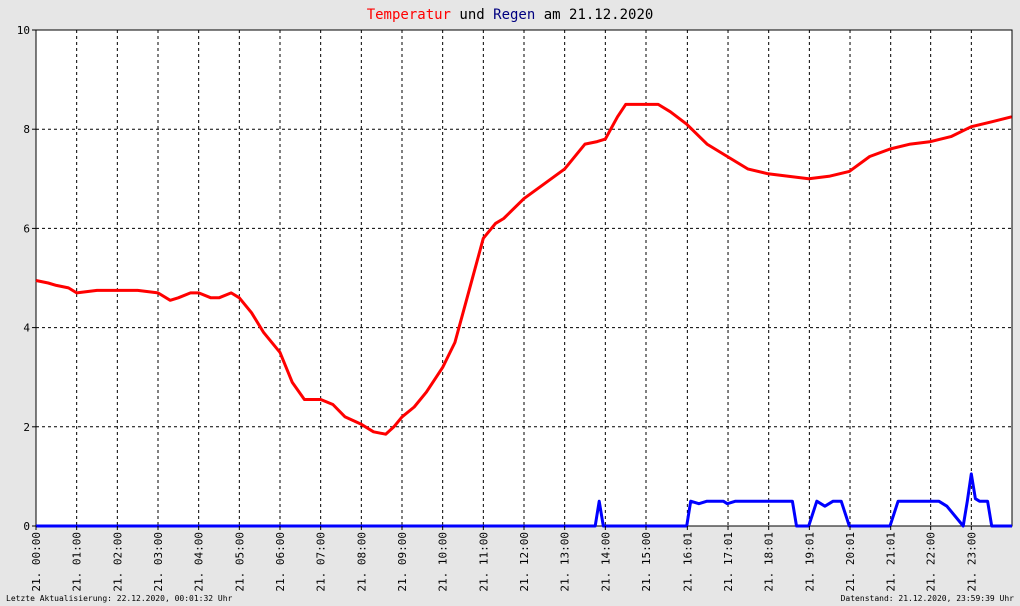 This screenshot has height=606, width=1020. What do you see at coordinates (409, 15) in the screenshot?
I see `title-part-0: Temperatur` at bounding box center [409, 15].